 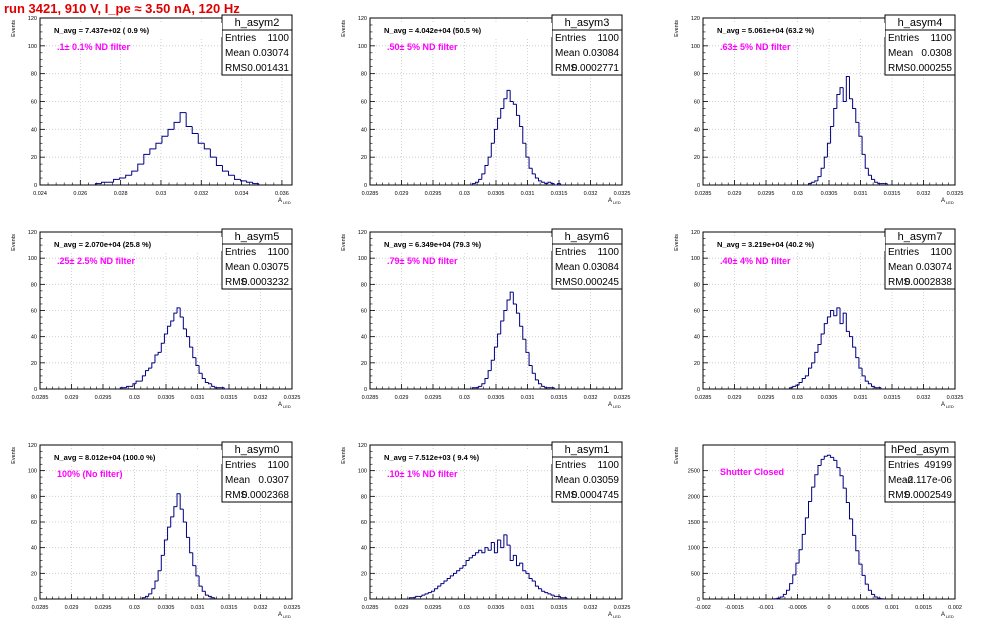 What do you see at coordinates (271, 53) in the screenshot?
I see `stats-value: 0.03074` at bounding box center [271, 53].